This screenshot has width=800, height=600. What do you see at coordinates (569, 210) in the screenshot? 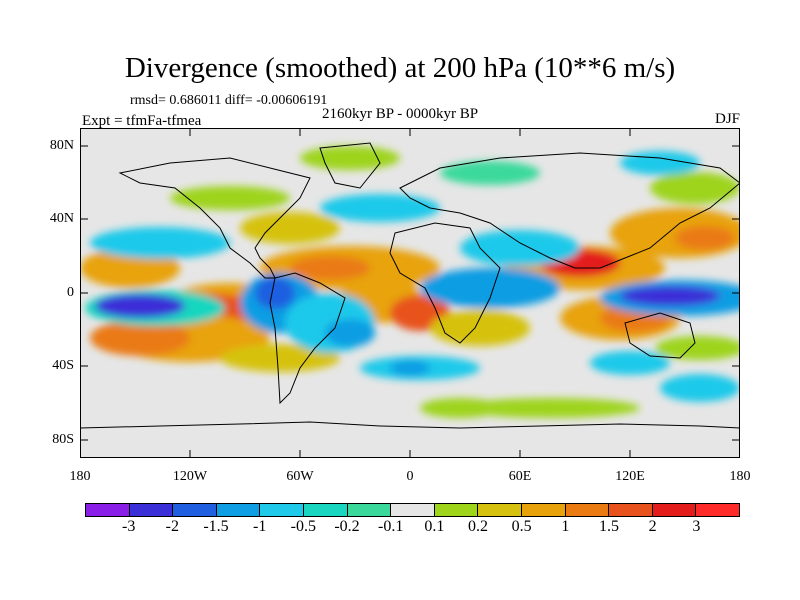
I see `eurasia-coast` at bounding box center [569, 210].